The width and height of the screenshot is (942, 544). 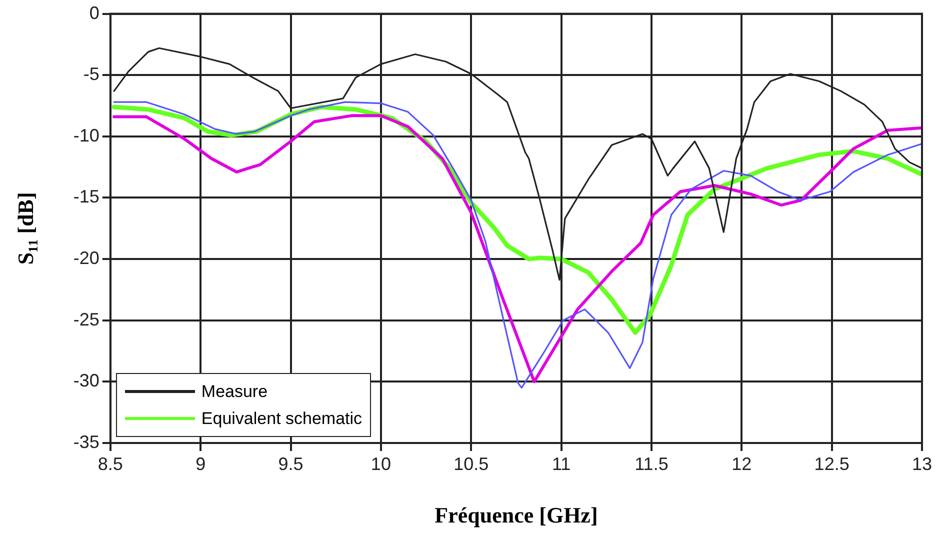 What do you see at coordinates (86, 319) in the screenshot?
I see `y-tick-label: -25` at bounding box center [86, 319].